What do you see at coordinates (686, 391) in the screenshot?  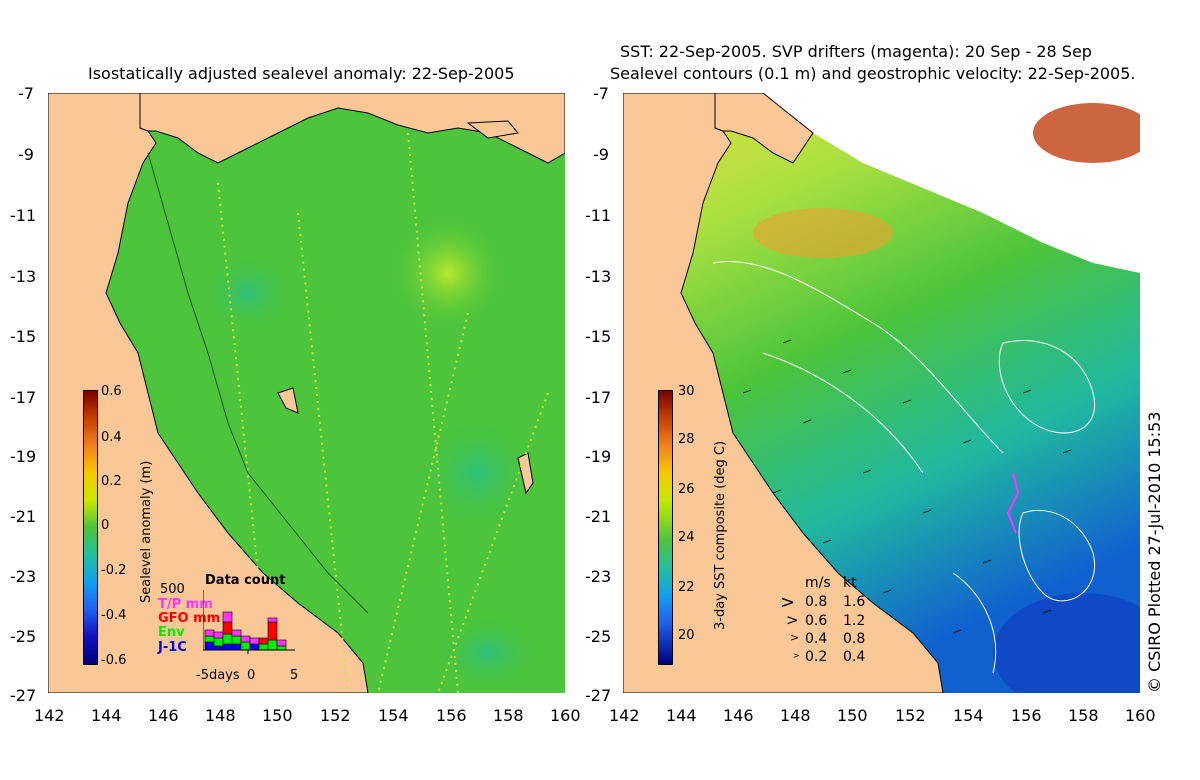 I see `colorbar-tick: 30` at bounding box center [686, 391].